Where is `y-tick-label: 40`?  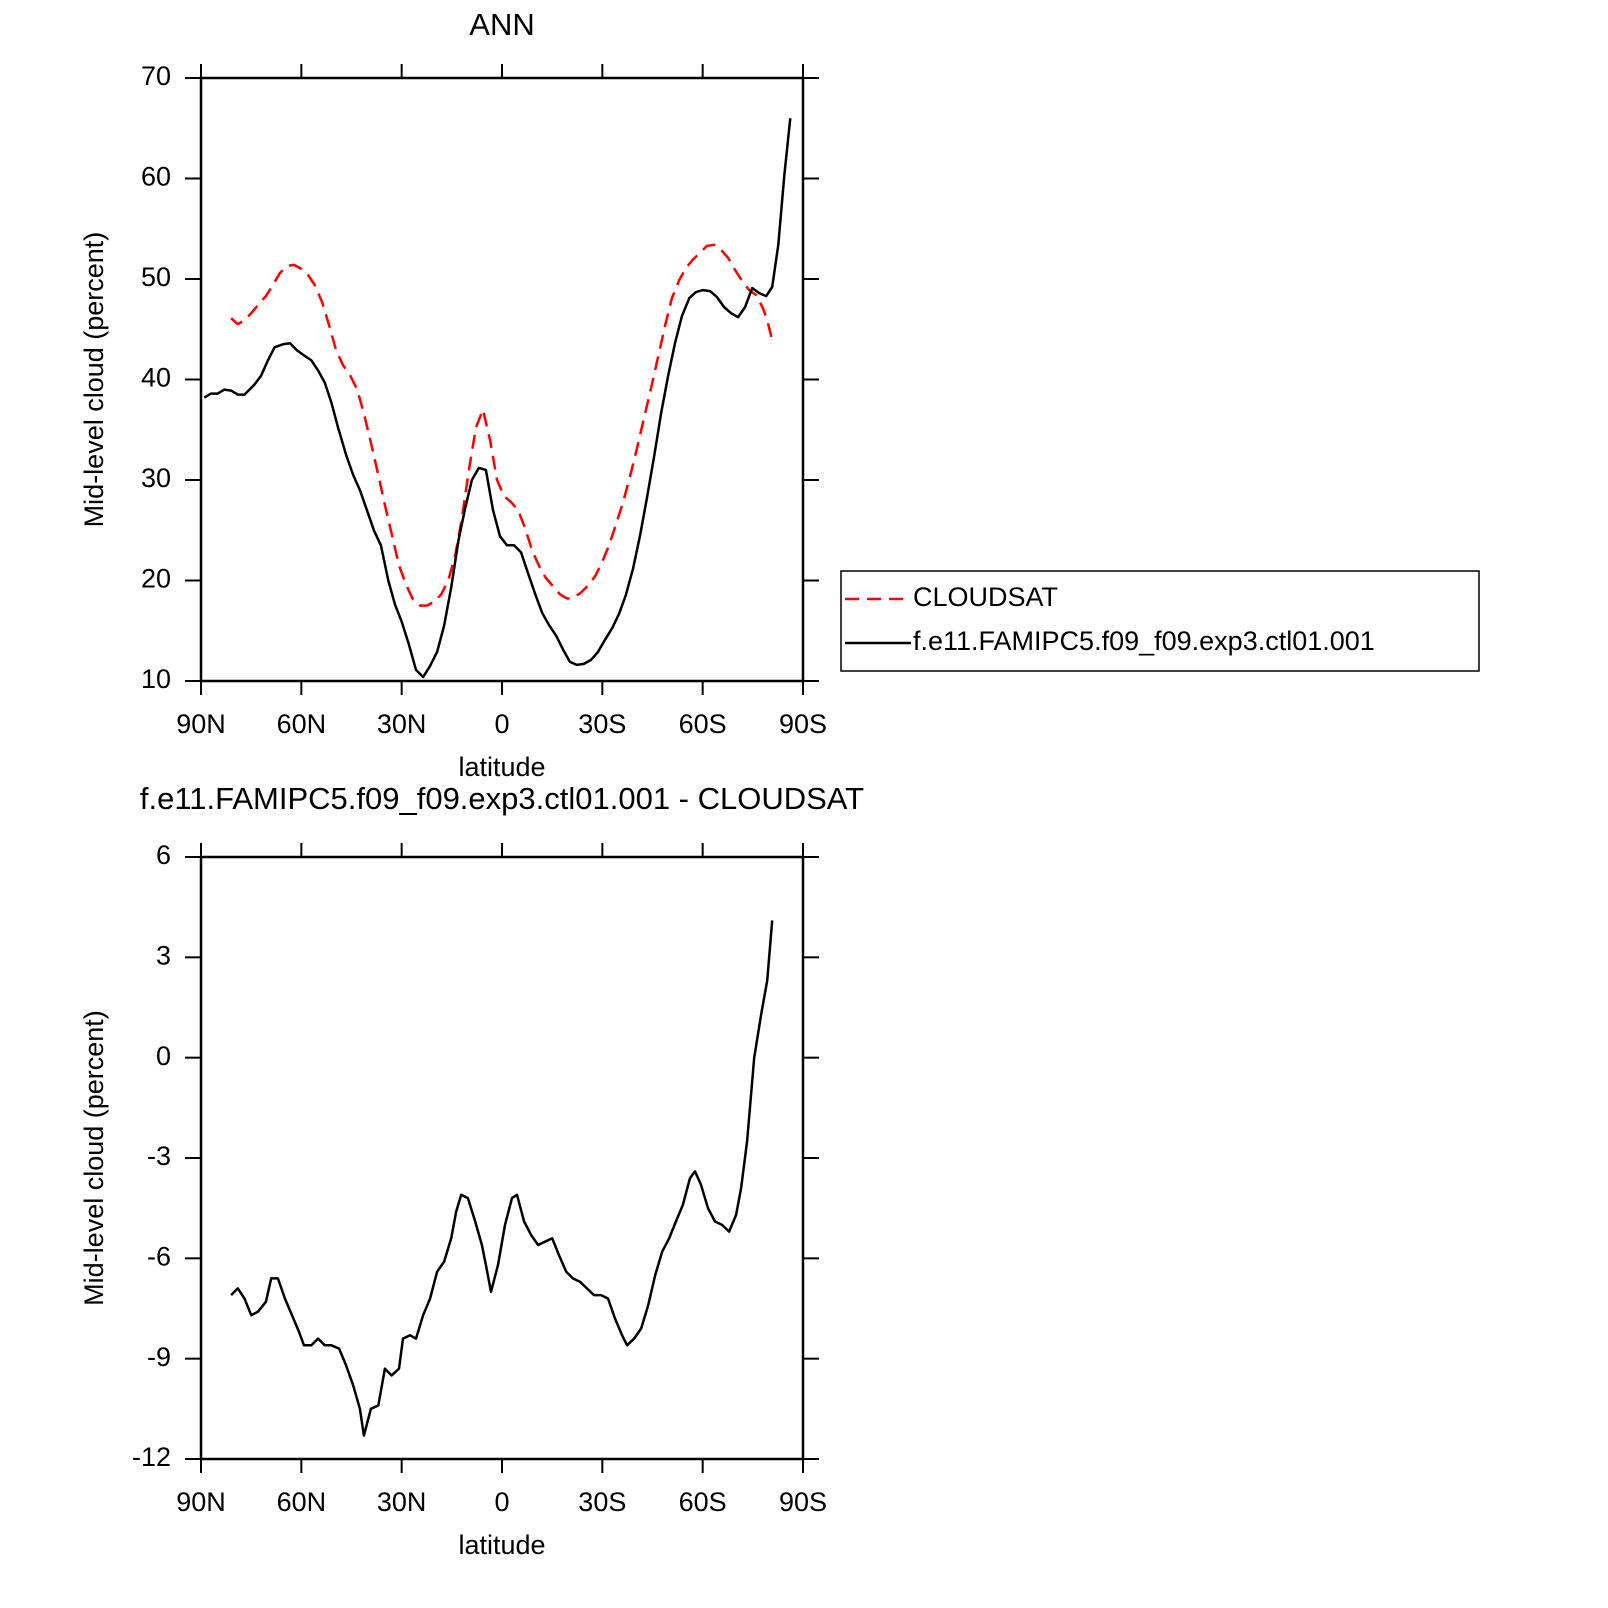 y-tick-label: 40 is located at coordinates (156, 378).